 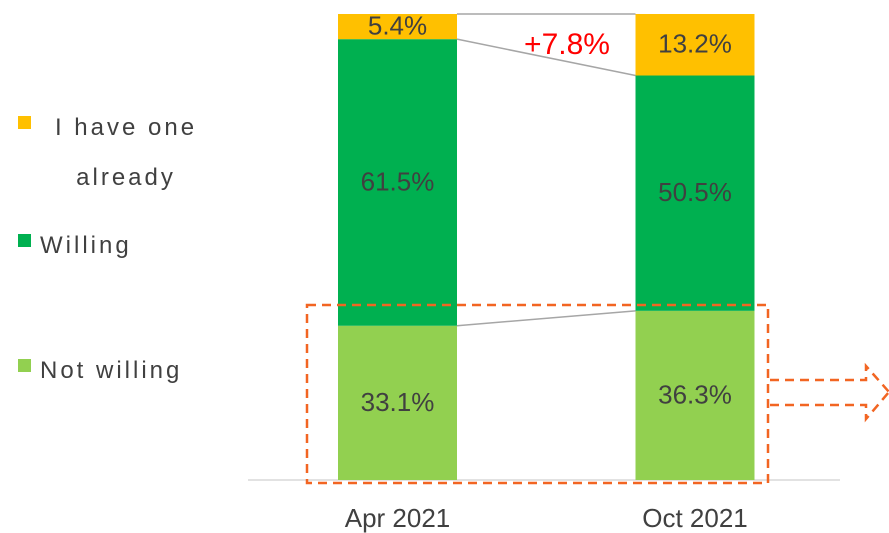 I want to click on legend-label: I have one already, so click(x=126, y=152).